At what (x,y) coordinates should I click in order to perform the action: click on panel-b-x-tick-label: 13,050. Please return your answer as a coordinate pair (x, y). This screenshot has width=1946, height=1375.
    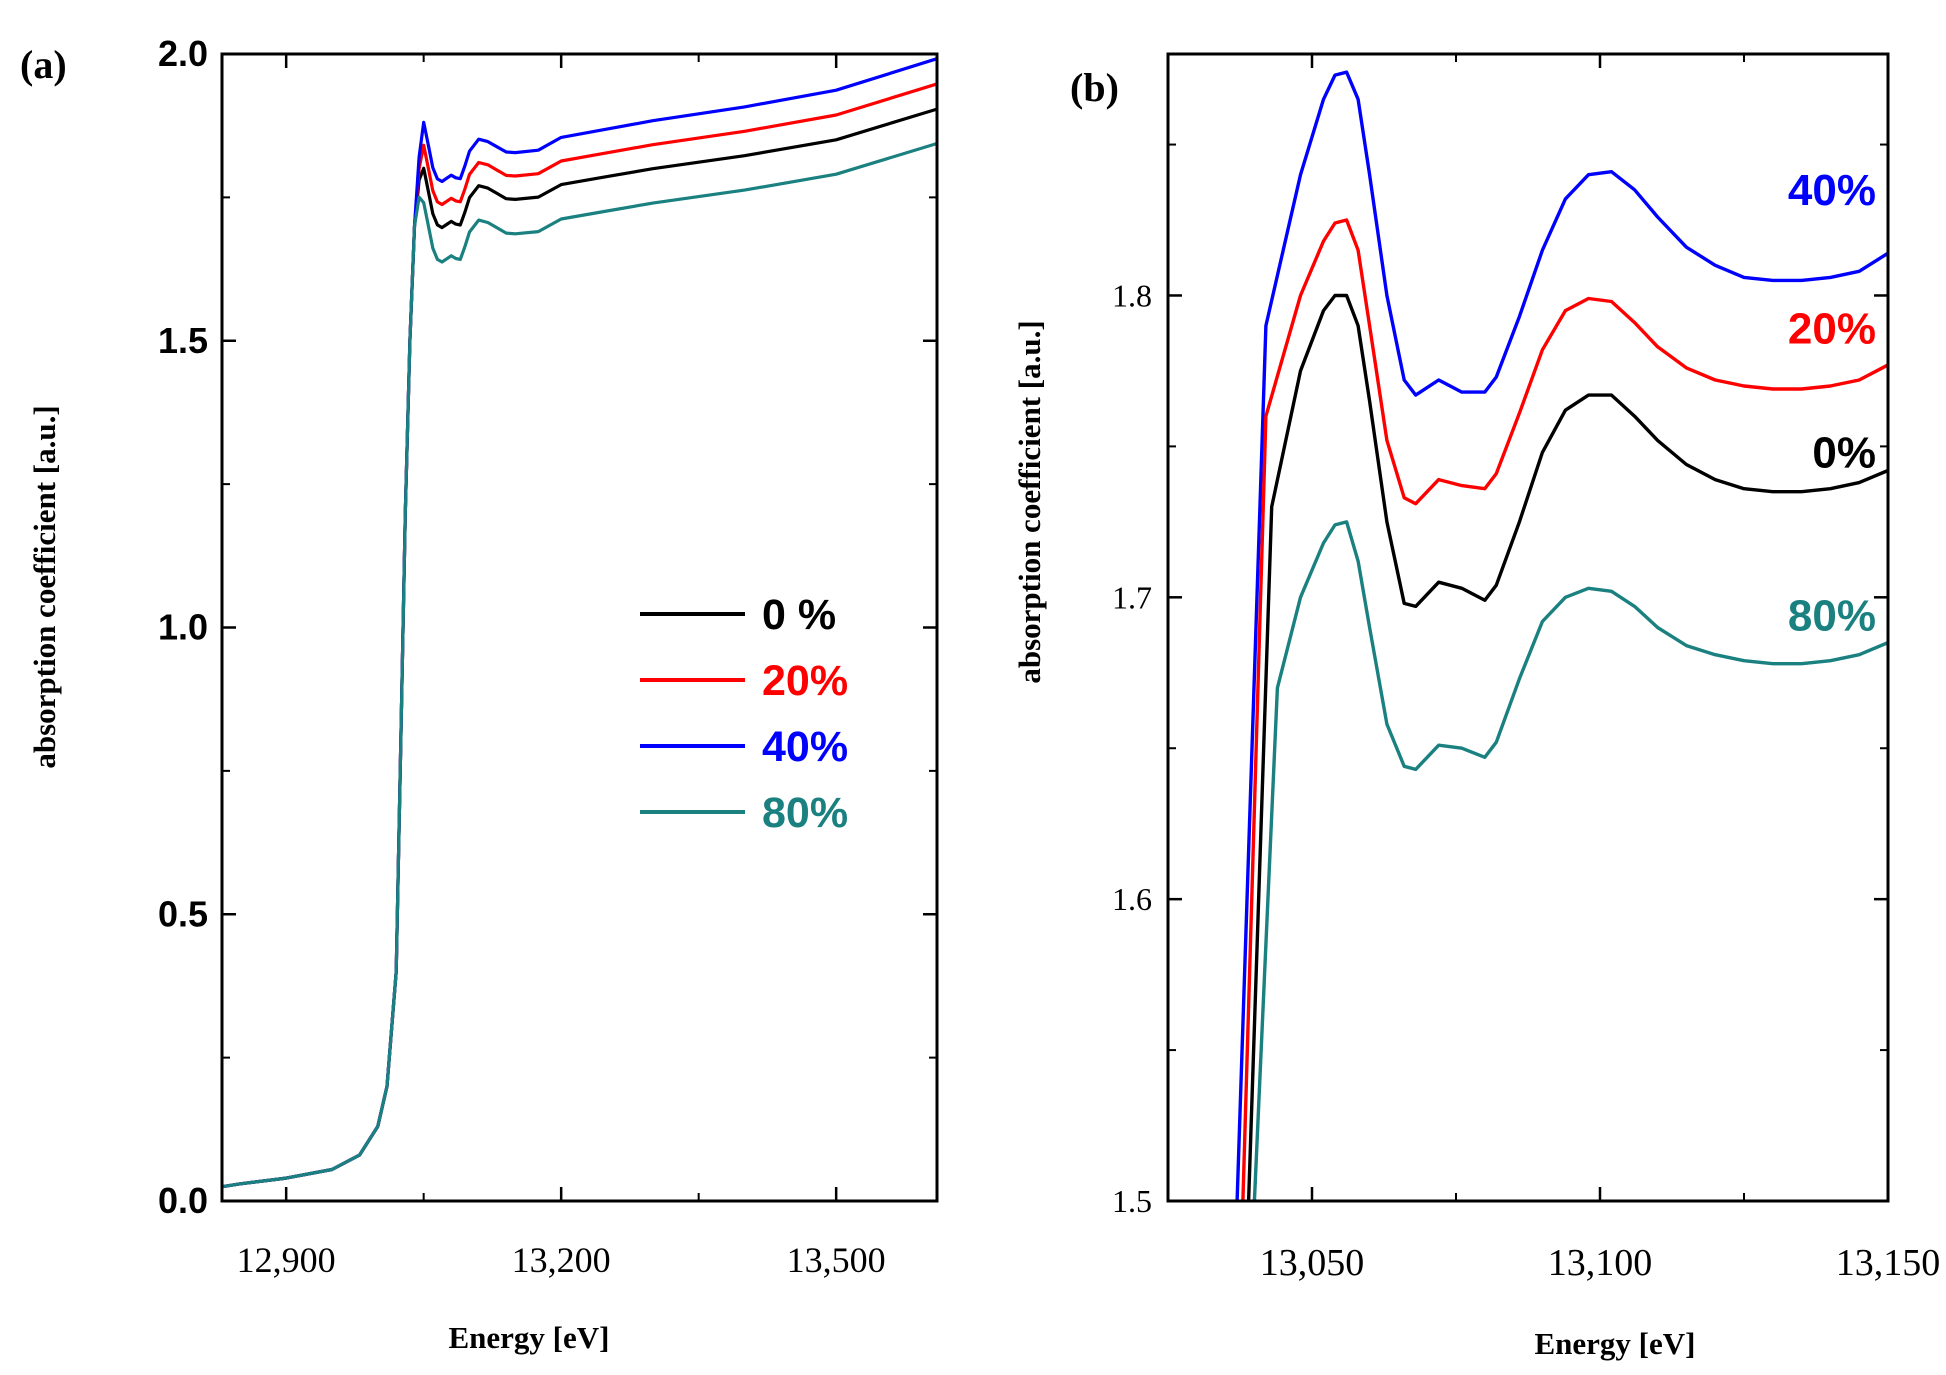
    Looking at the image, I should click on (1312, 1263).